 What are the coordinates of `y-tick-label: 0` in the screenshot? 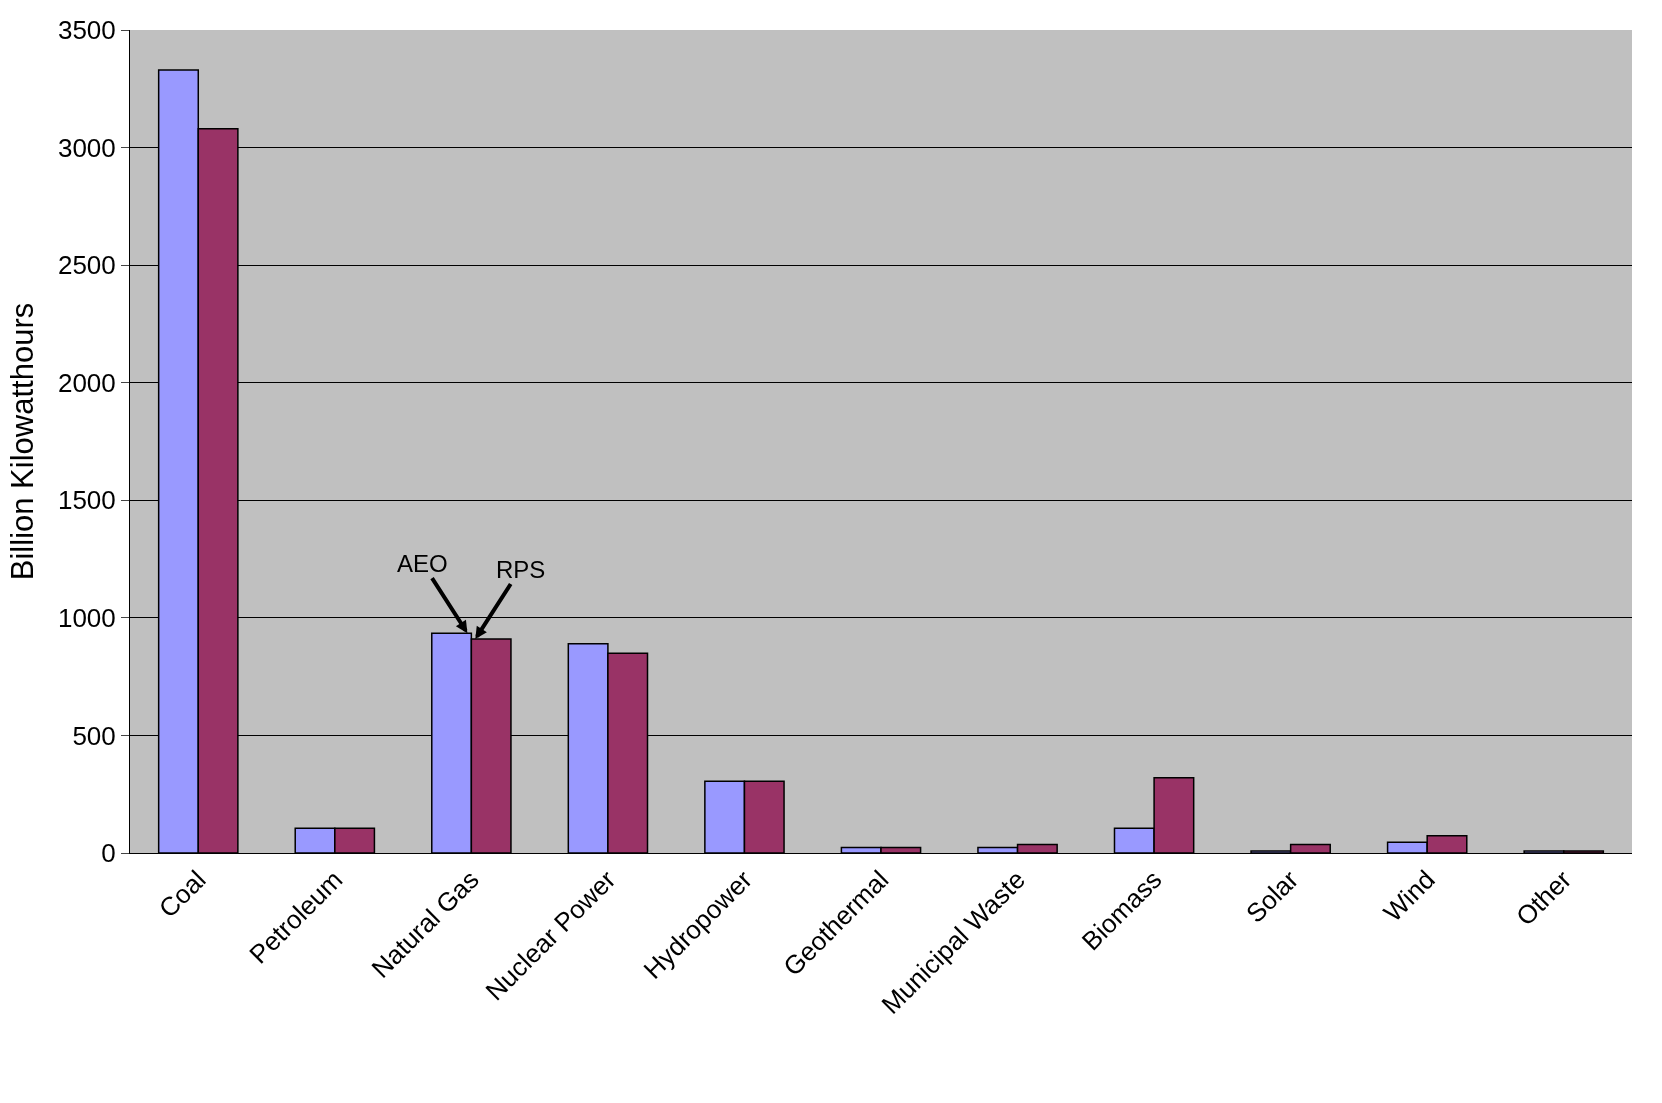 It's located at (108, 853).